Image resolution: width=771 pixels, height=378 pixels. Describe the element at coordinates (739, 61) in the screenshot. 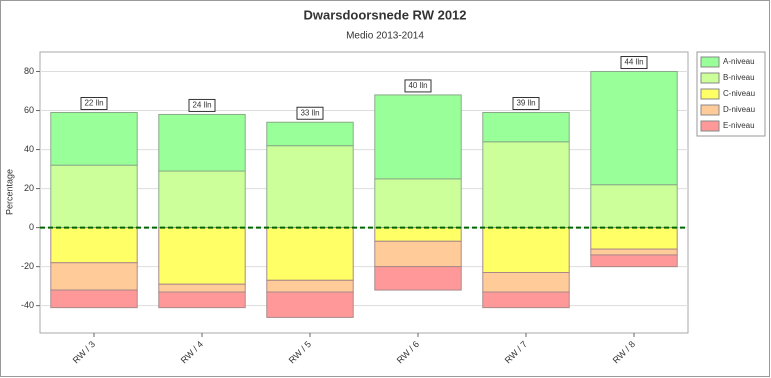

I see `legend-label: A-niveau` at that location.